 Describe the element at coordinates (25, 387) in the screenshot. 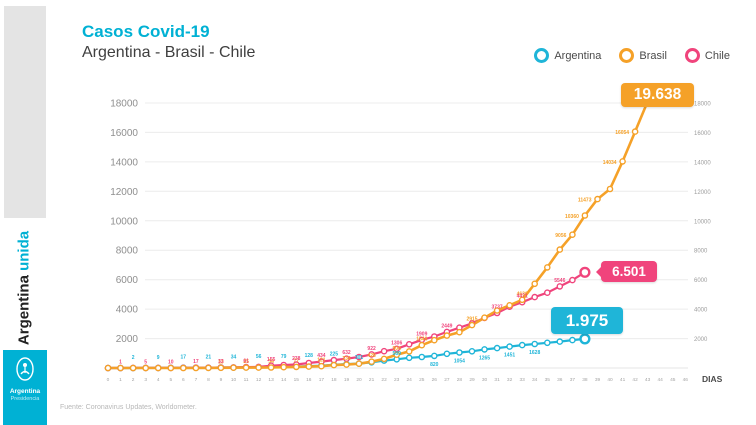

I see `argentina-presidencia-logo: Argentina Presidencia` at that location.